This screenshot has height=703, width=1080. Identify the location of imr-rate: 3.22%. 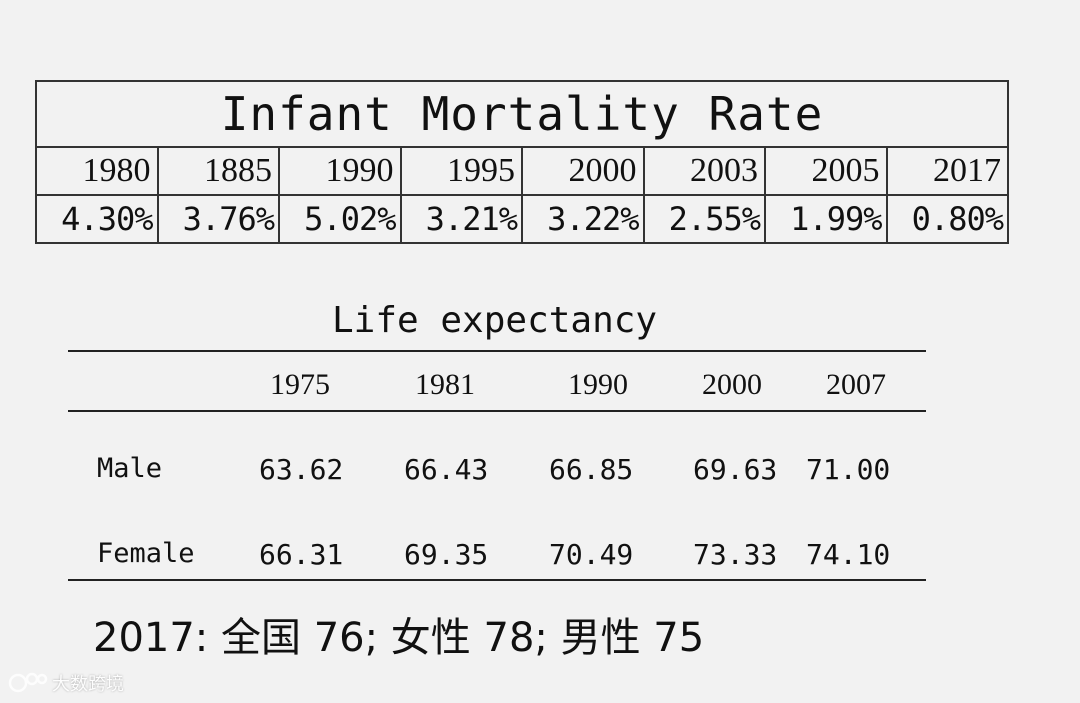
(583, 219).